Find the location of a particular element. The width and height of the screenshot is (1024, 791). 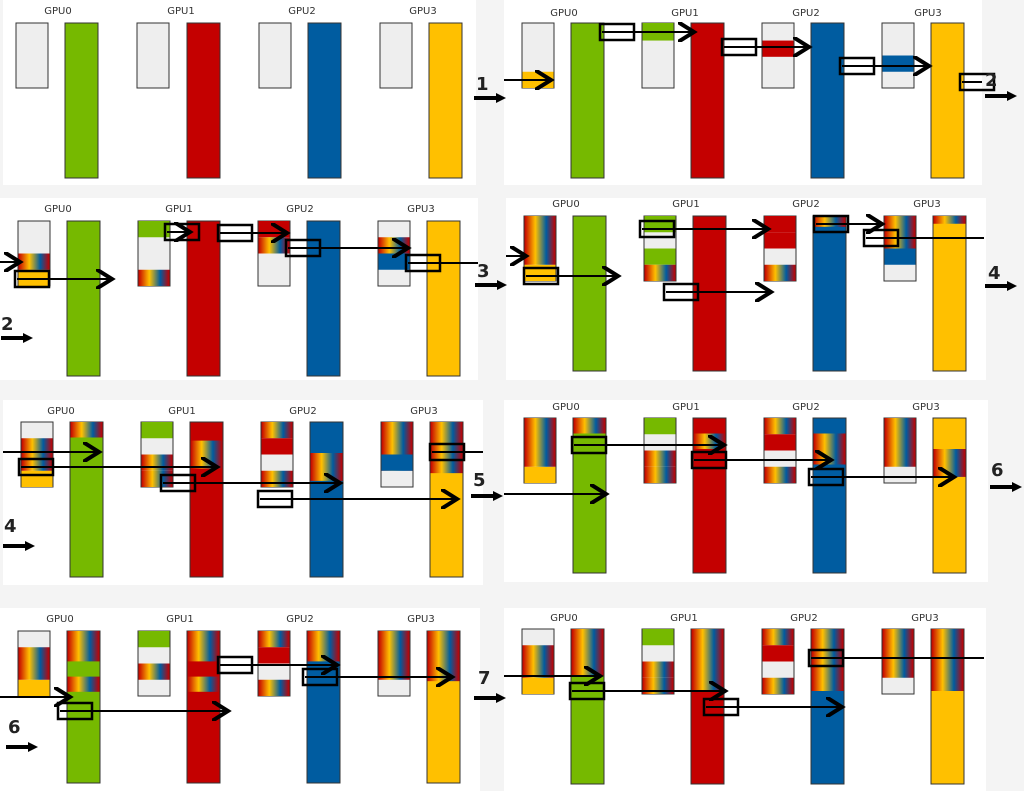

panel-step-7: GPU0 GPU1 GPU2 GPU3 is located at coordinates (745, 699).